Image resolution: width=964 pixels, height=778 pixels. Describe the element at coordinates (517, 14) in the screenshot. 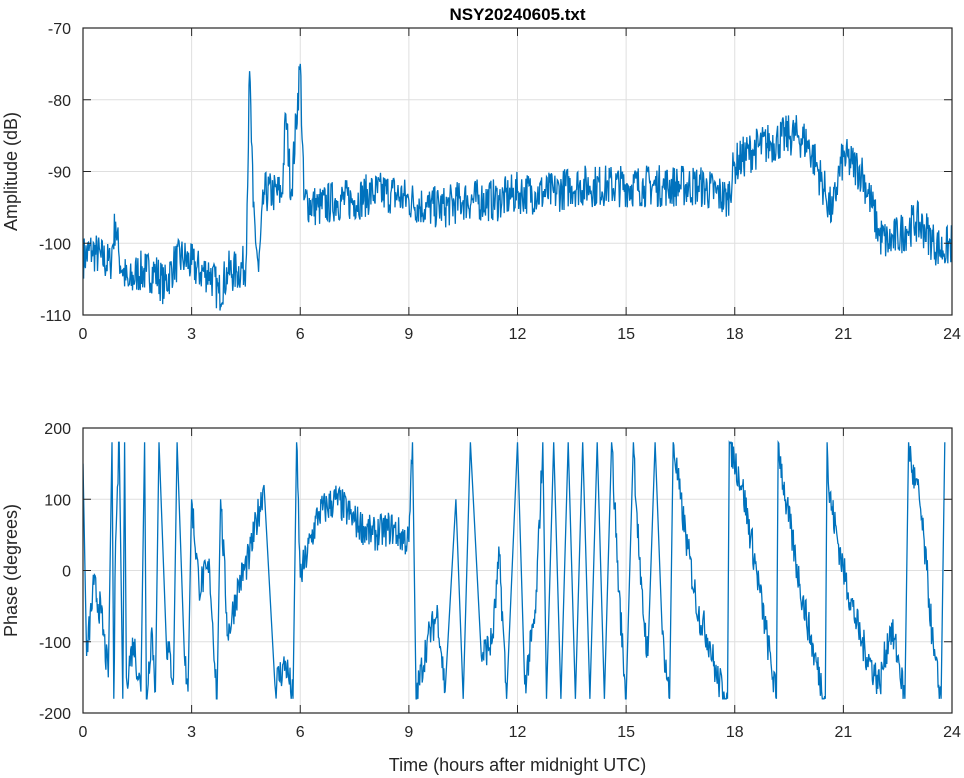

I see `chart-title: NSY20240605.txt` at that location.